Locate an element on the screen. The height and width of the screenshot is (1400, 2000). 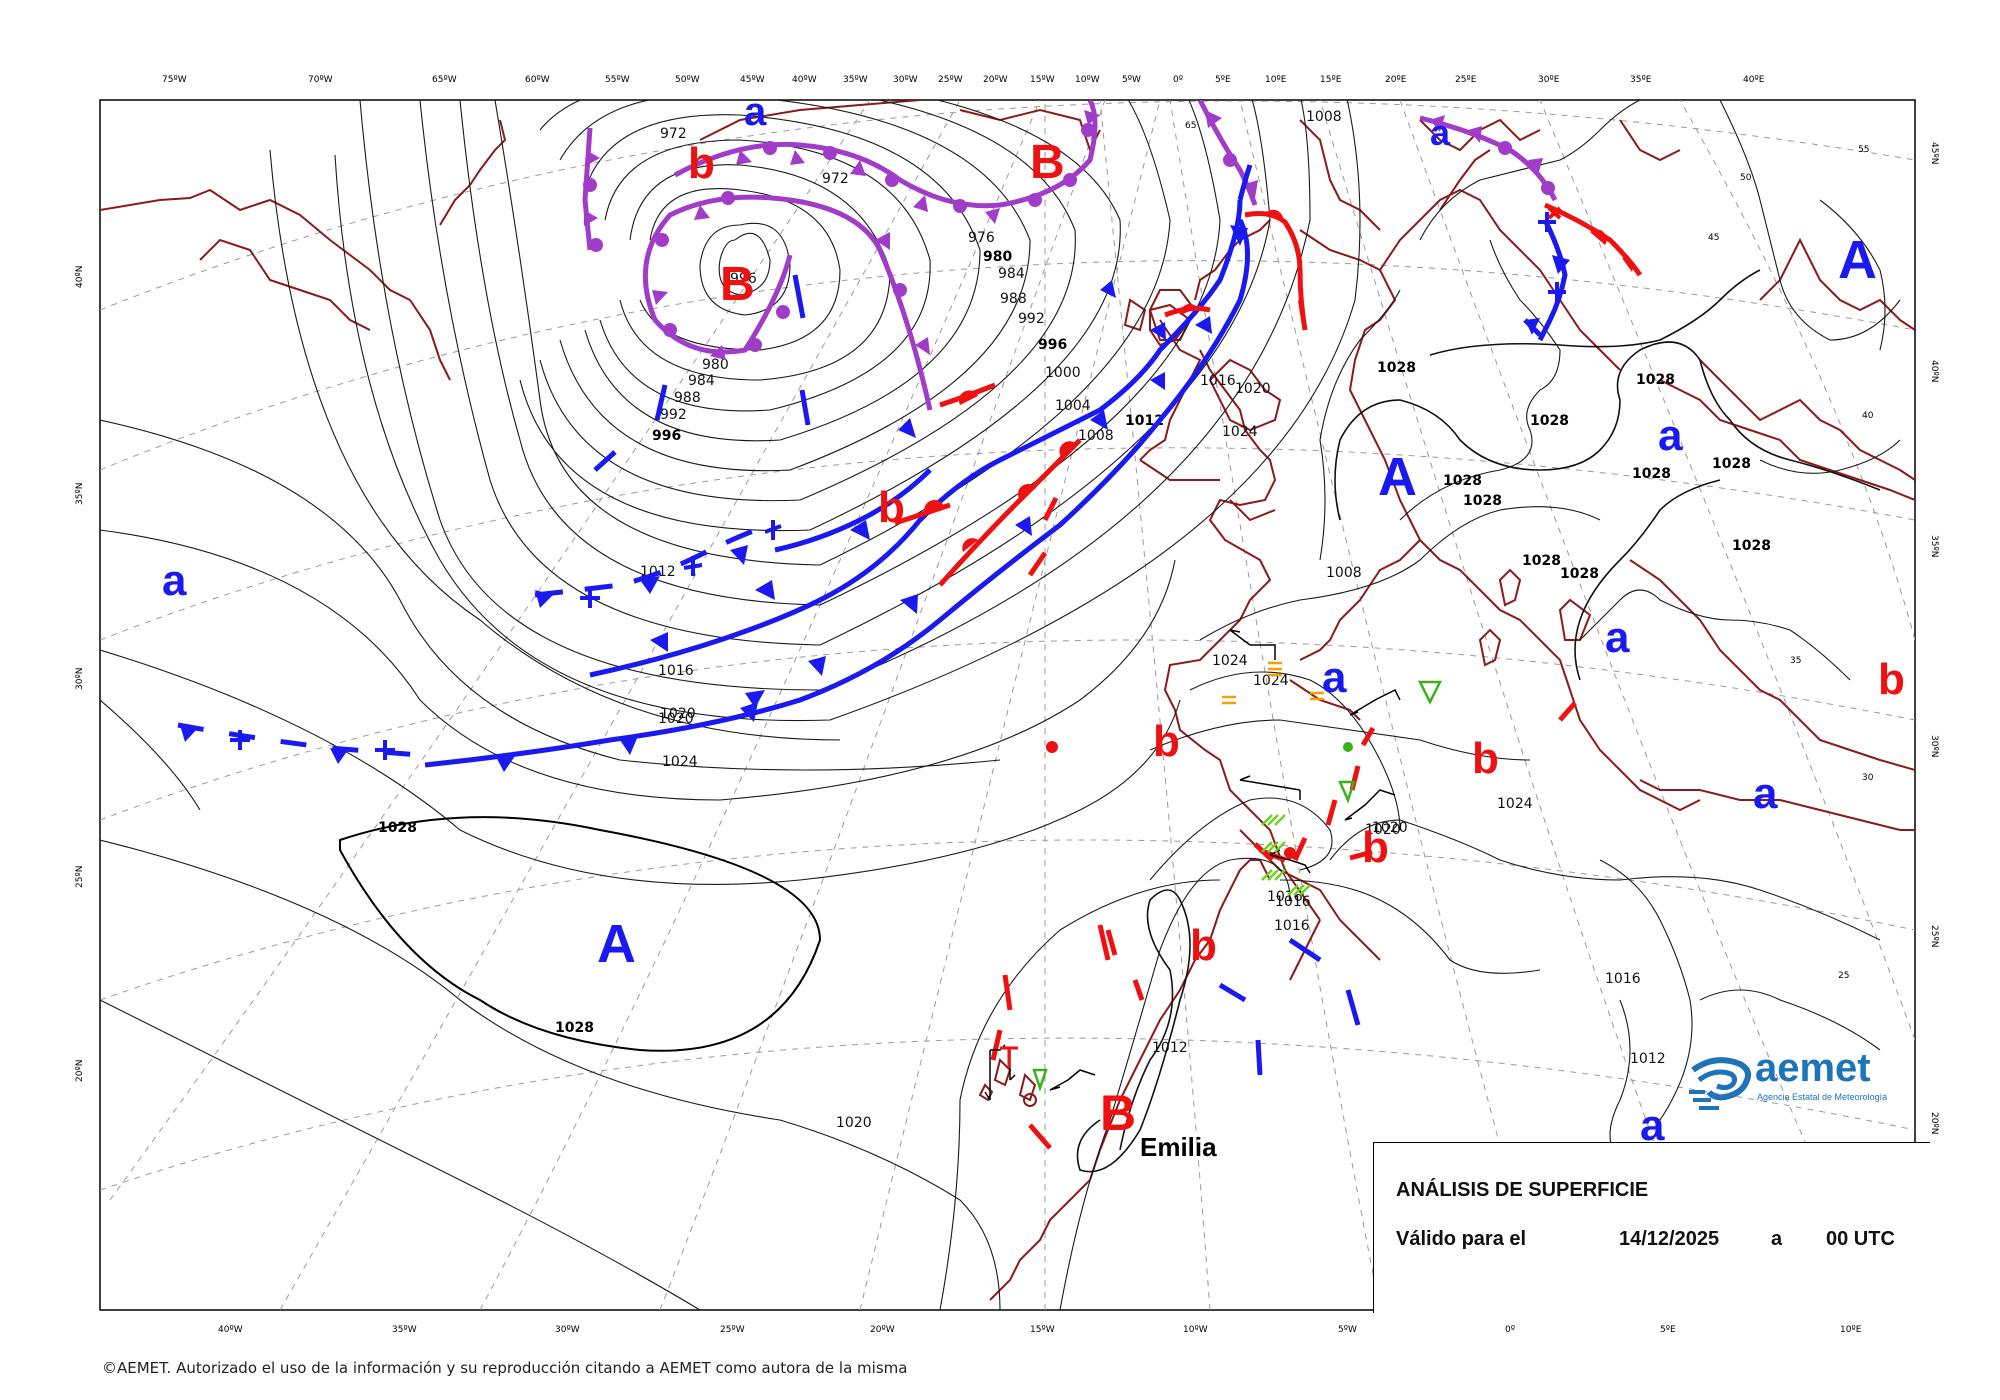
isobar-label: 992 is located at coordinates (673, 415).